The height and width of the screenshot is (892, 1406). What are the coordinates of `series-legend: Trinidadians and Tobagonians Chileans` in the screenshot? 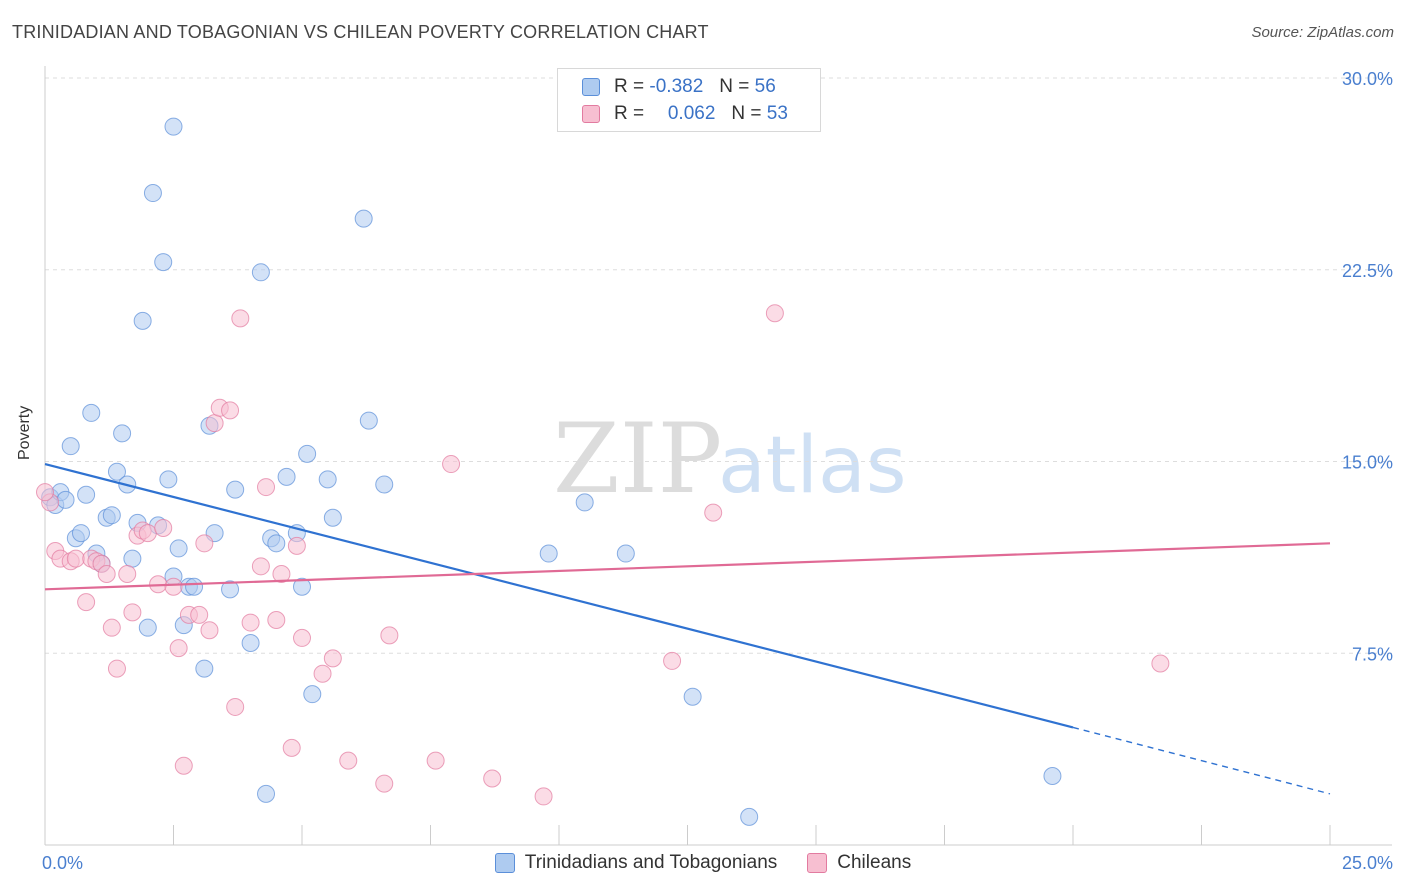 It's located at (703, 863).